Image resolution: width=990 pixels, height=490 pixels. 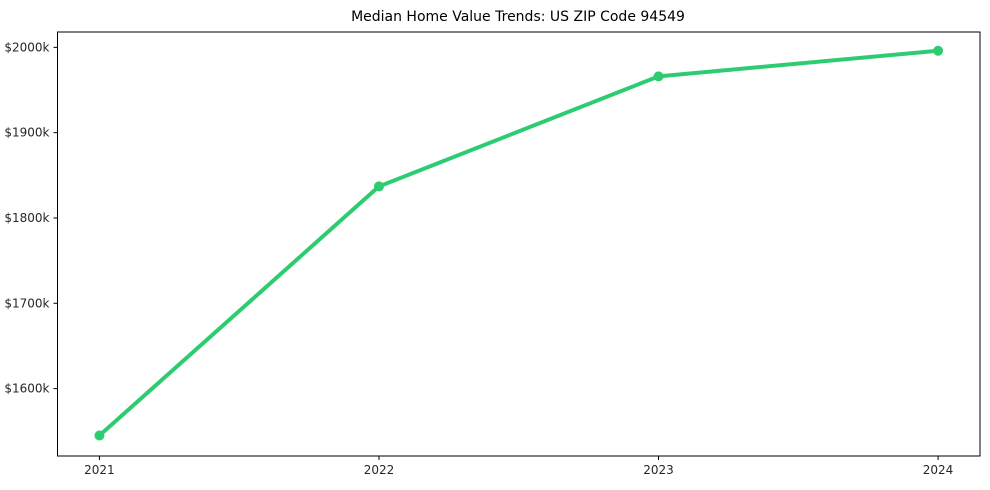 What do you see at coordinates (99, 470) in the screenshot?
I see `x-tick-label: 2021` at bounding box center [99, 470].